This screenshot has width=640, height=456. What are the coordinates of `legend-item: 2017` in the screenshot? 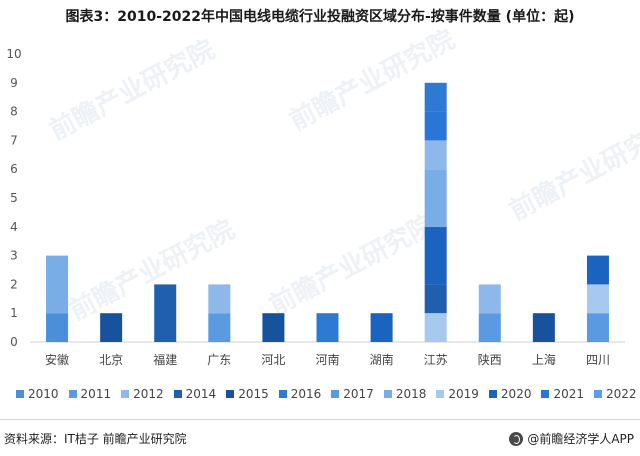 It's located at (352, 394).